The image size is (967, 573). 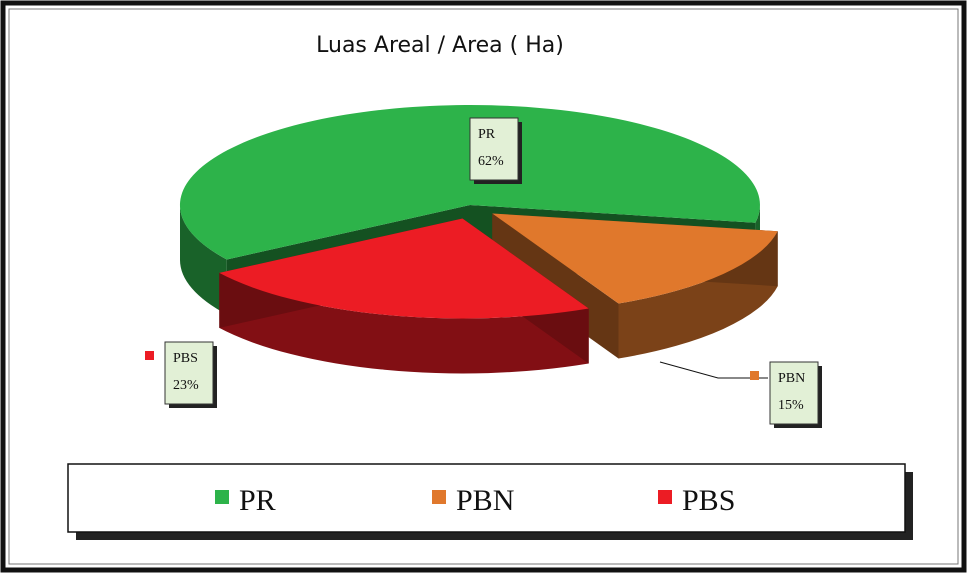 What do you see at coordinates (257, 500) in the screenshot?
I see `legend-label: PR` at bounding box center [257, 500].